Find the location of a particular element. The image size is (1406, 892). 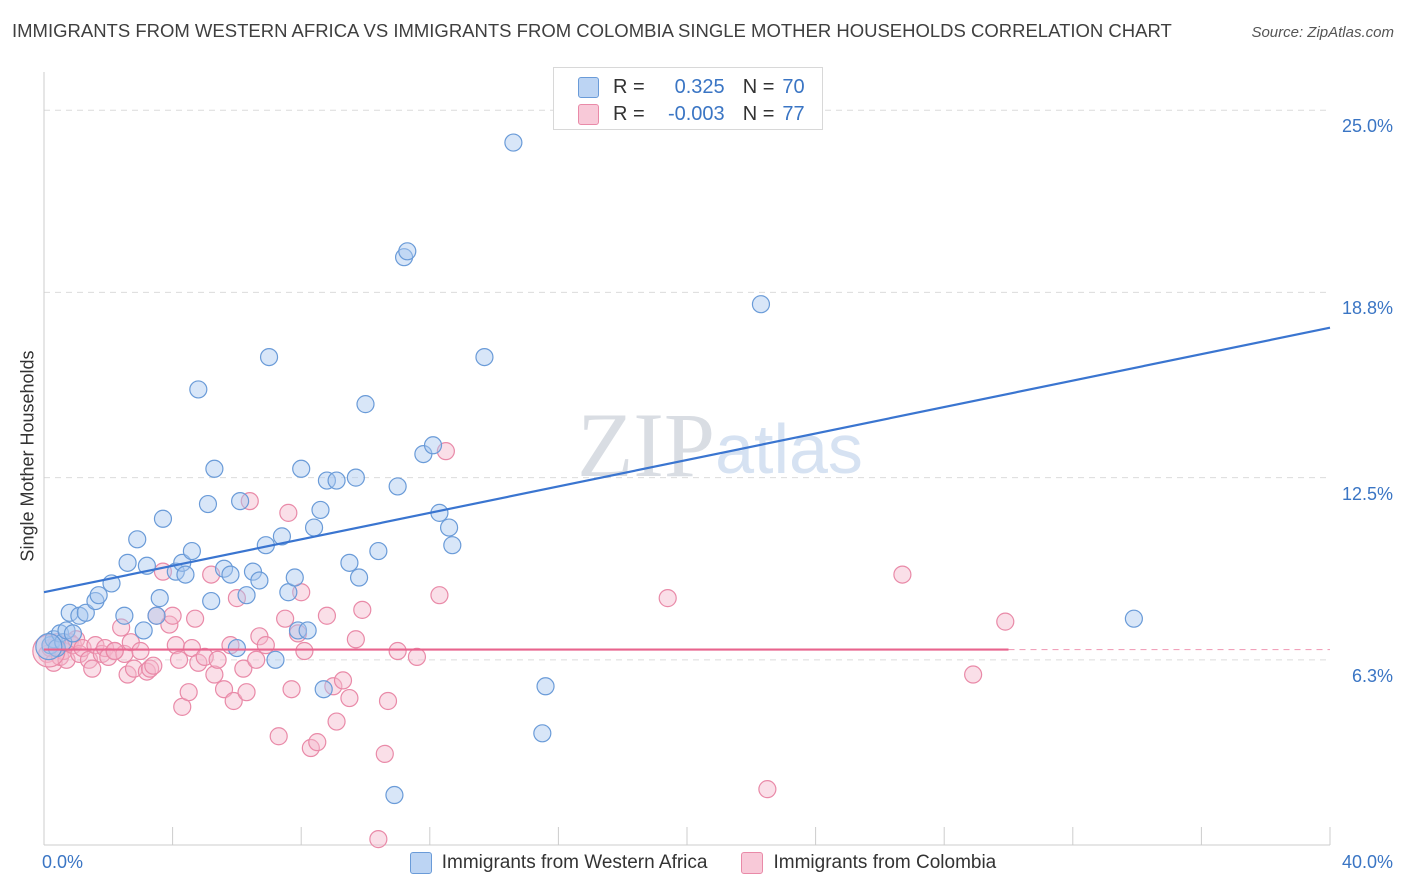

y-tick-label: 25.0% is located at coordinates (1367, 126).